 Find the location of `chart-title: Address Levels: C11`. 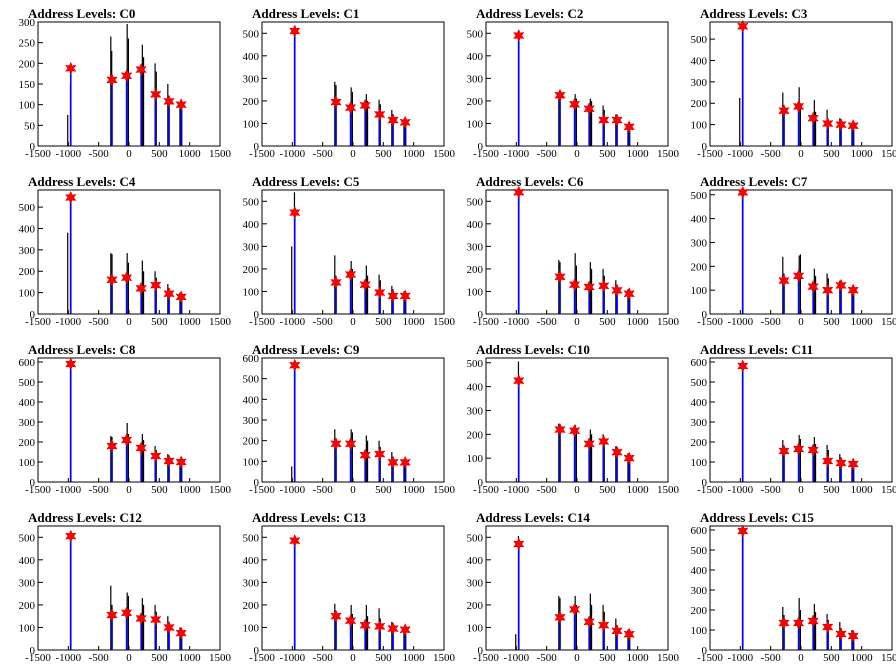

chart-title: Address Levels: C11 is located at coordinates (757, 349).